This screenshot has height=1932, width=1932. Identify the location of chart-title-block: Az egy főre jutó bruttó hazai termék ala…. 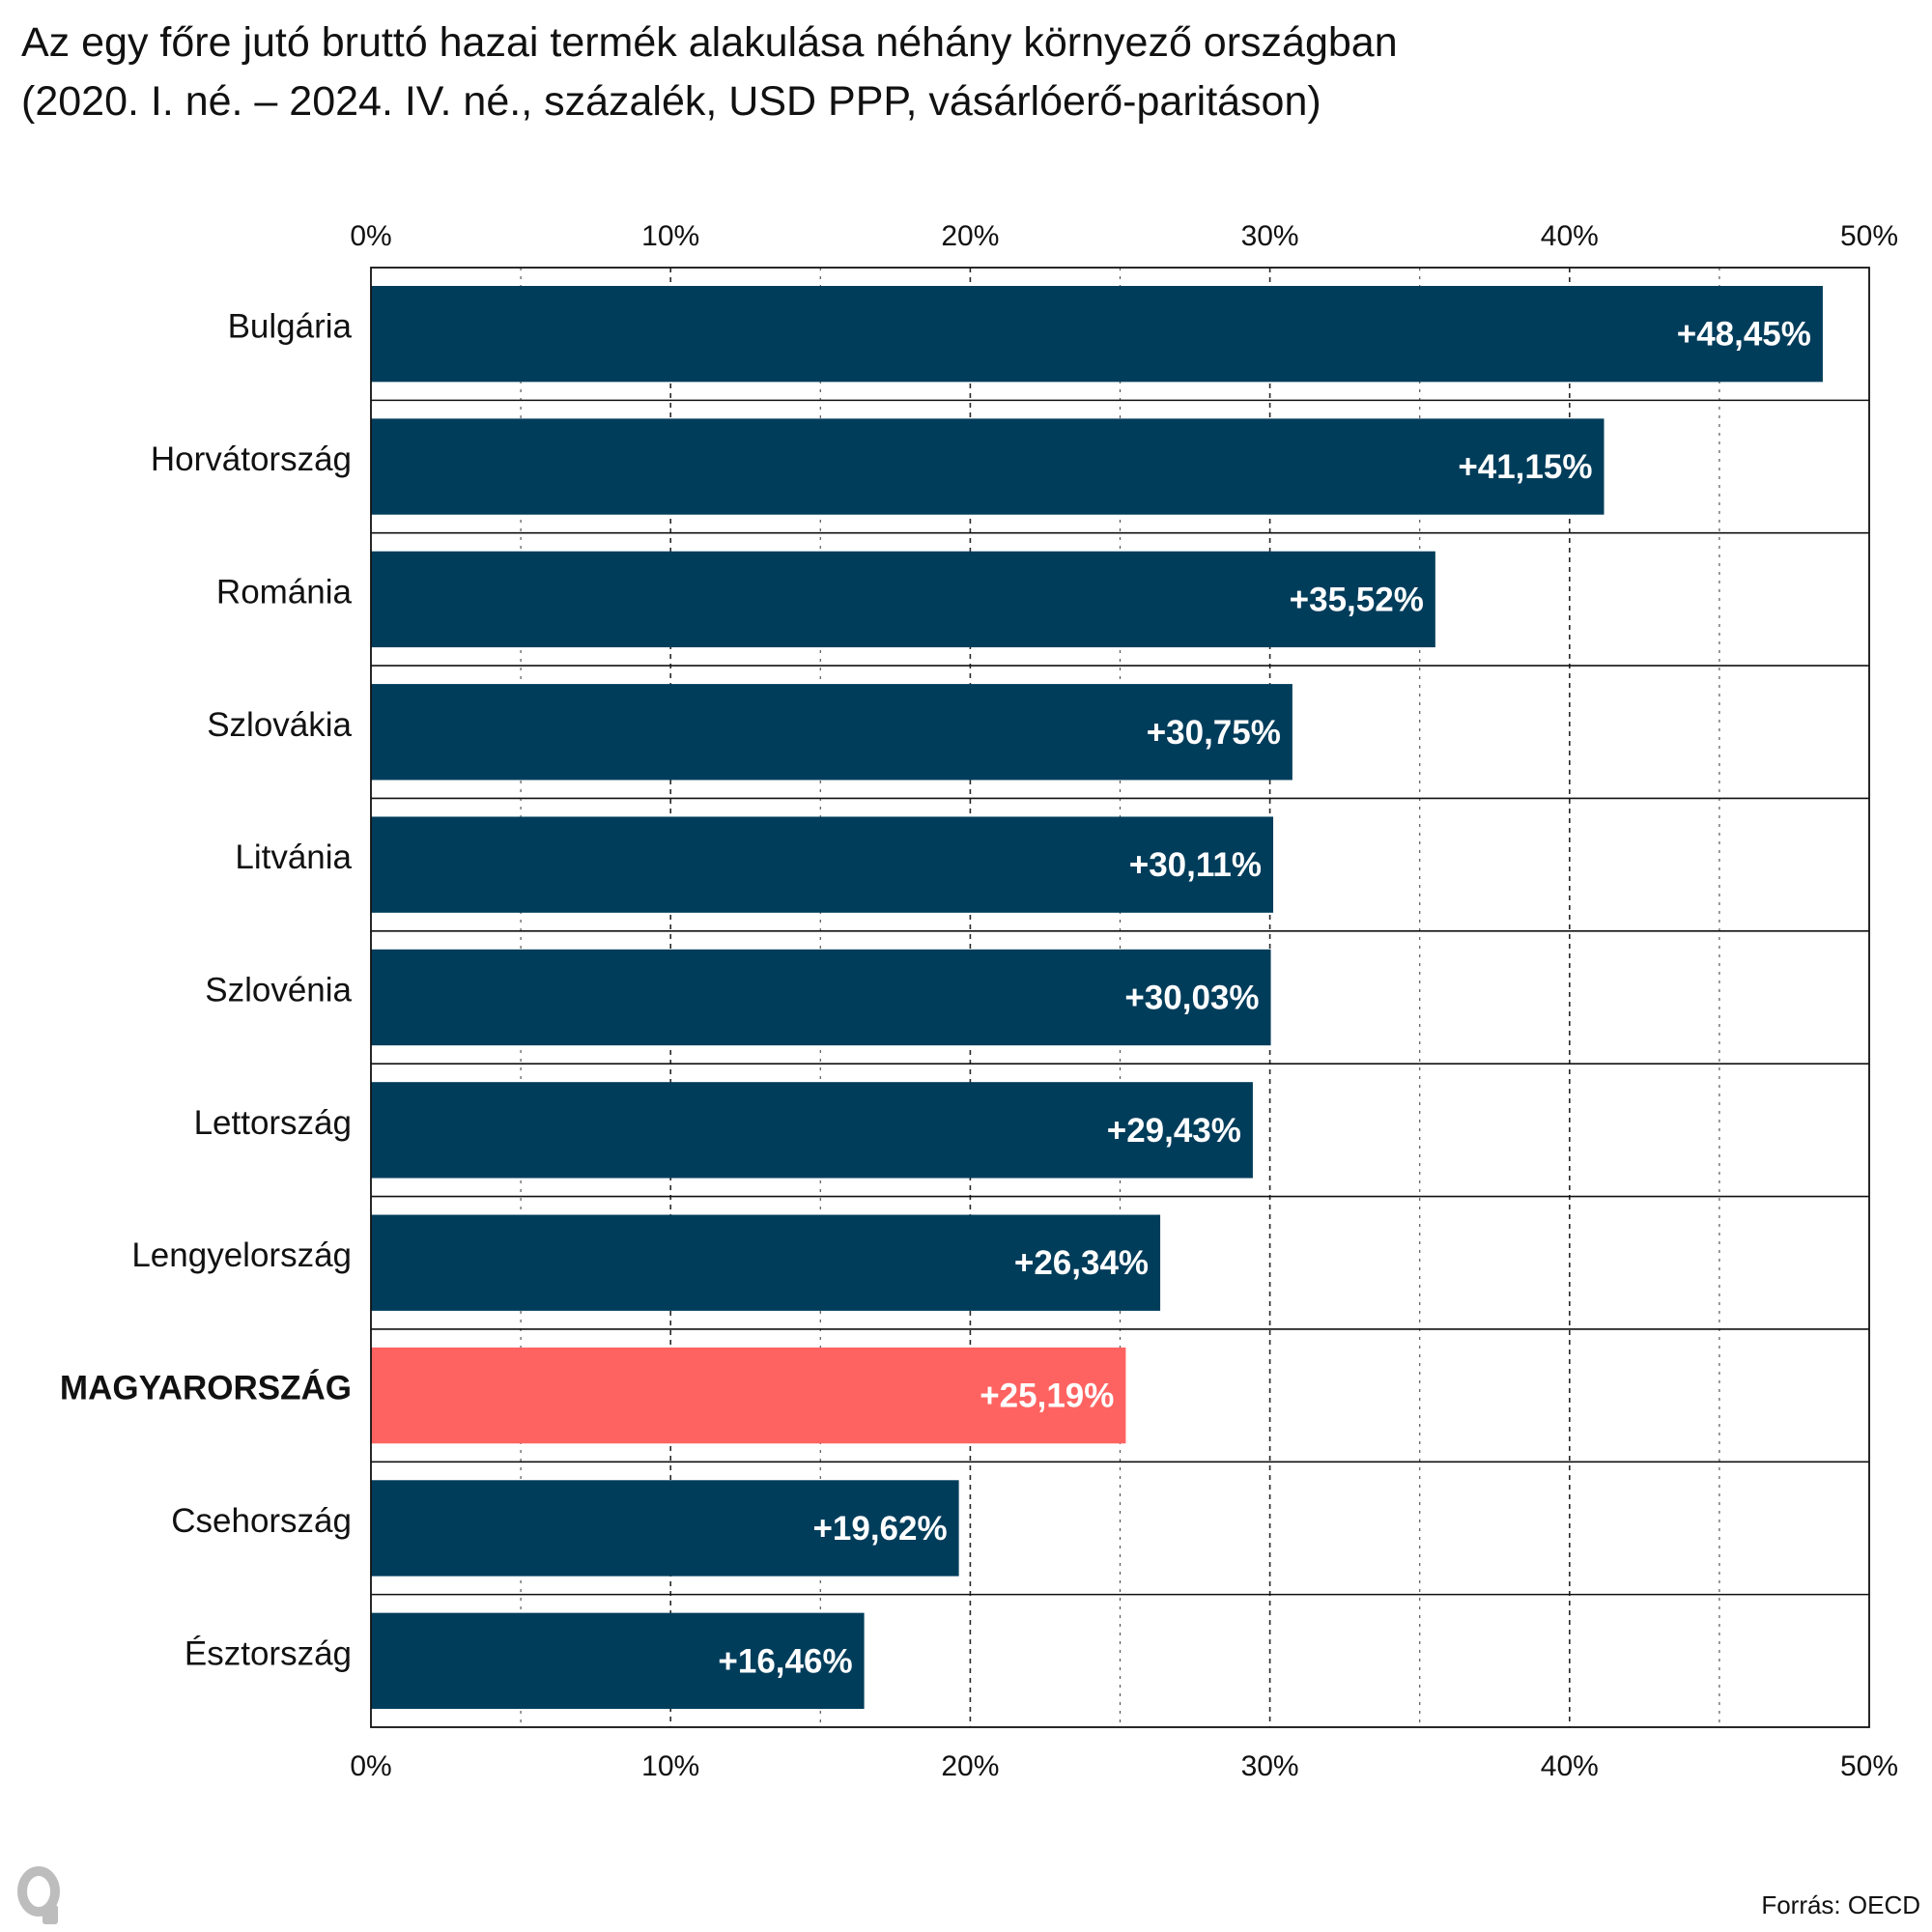
(939, 72).